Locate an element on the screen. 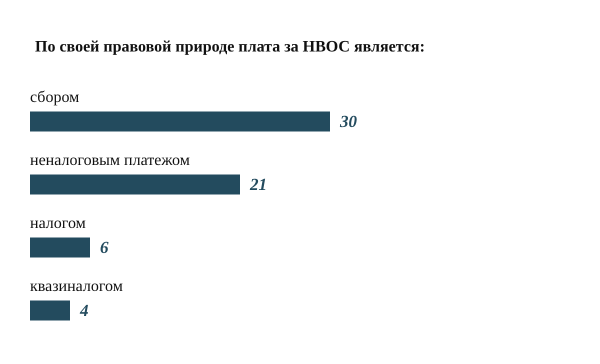  y-tick-label: квазиналогом is located at coordinates (76, 286).